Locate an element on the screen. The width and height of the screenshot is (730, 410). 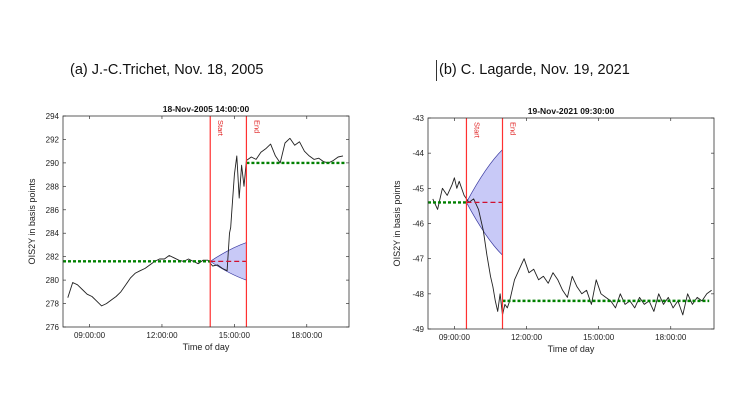
panel-b-caption: (b) C. Lagarde, Nov. 19, 2021 is located at coordinates (534, 70).